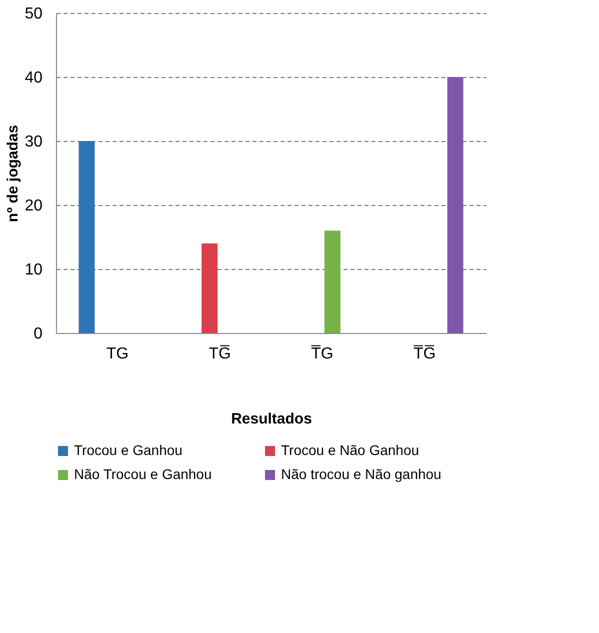 This screenshot has width=599, height=633. What do you see at coordinates (117, 354) in the screenshot?
I see `x-tick-label: TG` at bounding box center [117, 354].